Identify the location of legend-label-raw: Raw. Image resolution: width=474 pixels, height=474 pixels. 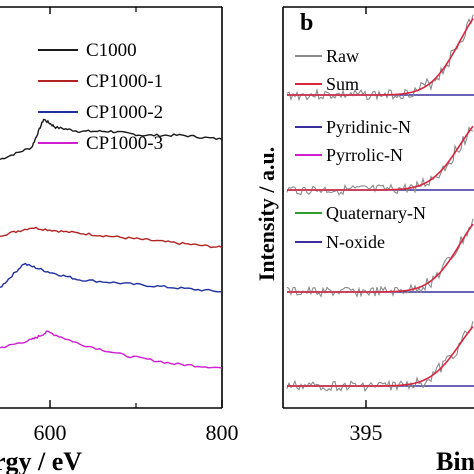
(342, 56).